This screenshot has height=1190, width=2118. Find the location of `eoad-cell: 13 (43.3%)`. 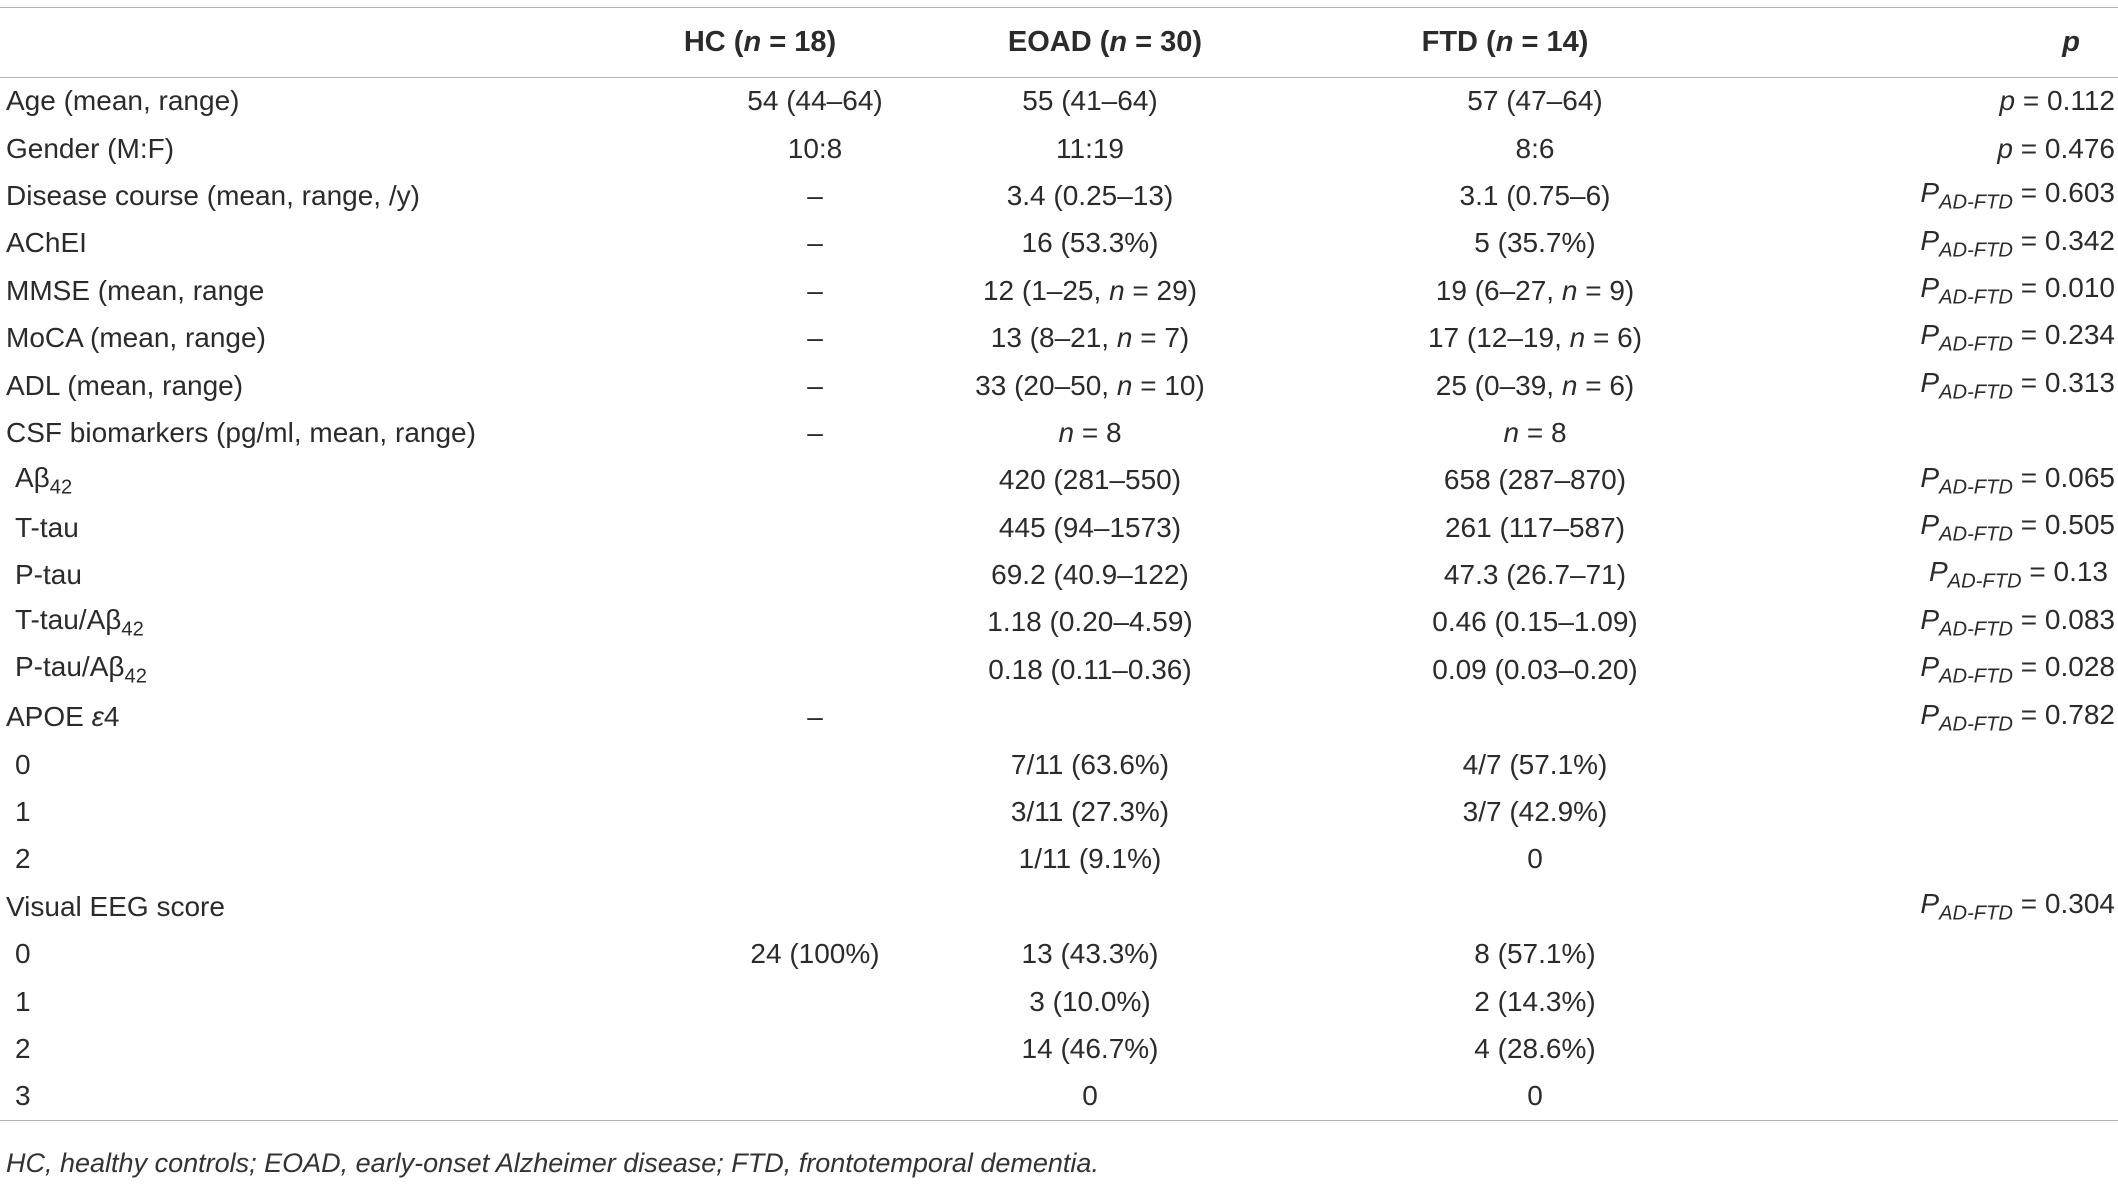

eoad-cell: 13 (43.3%) is located at coordinates (1105, 954).